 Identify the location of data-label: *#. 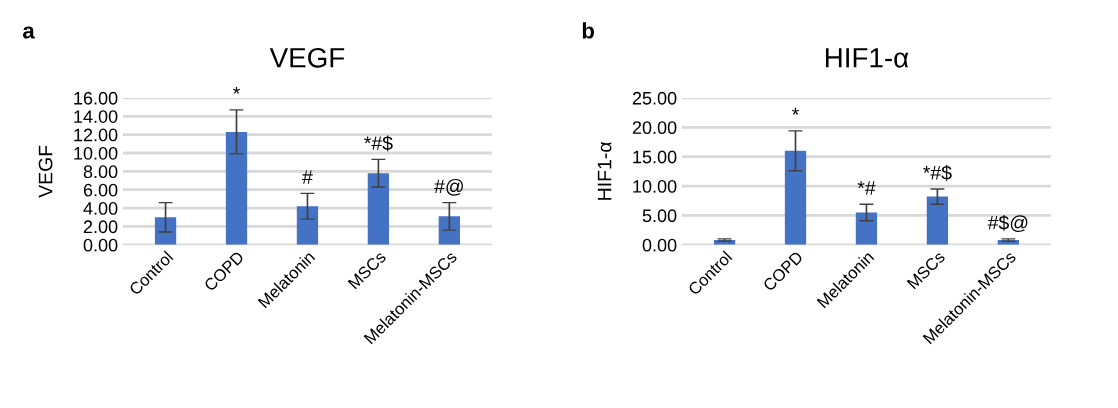
(866, 188).